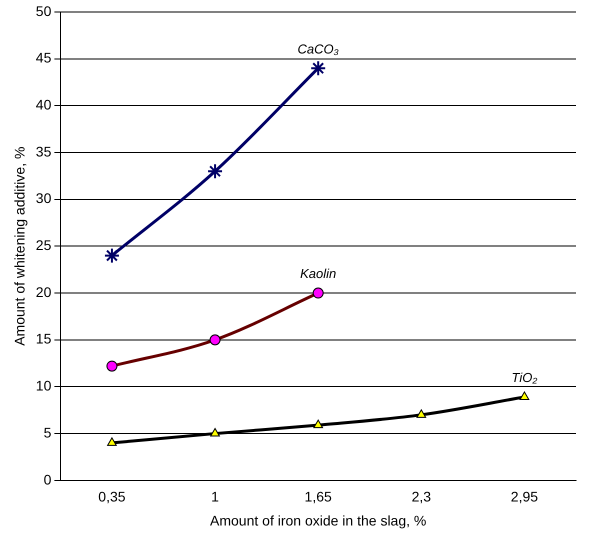 The width and height of the screenshot is (594, 542). Describe the element at coordinates (44, 58) in the screenshot. I see `y-tick-label: 45` at that location.